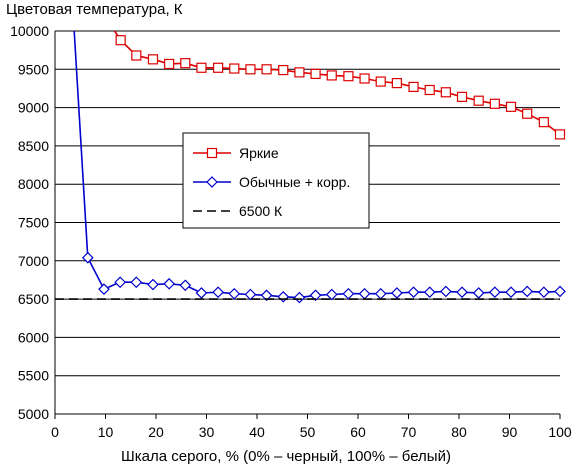  Describe the element at coordinates (33, 376) in the screenshot. I see `y-tick-label-5500: 5500` at that location.